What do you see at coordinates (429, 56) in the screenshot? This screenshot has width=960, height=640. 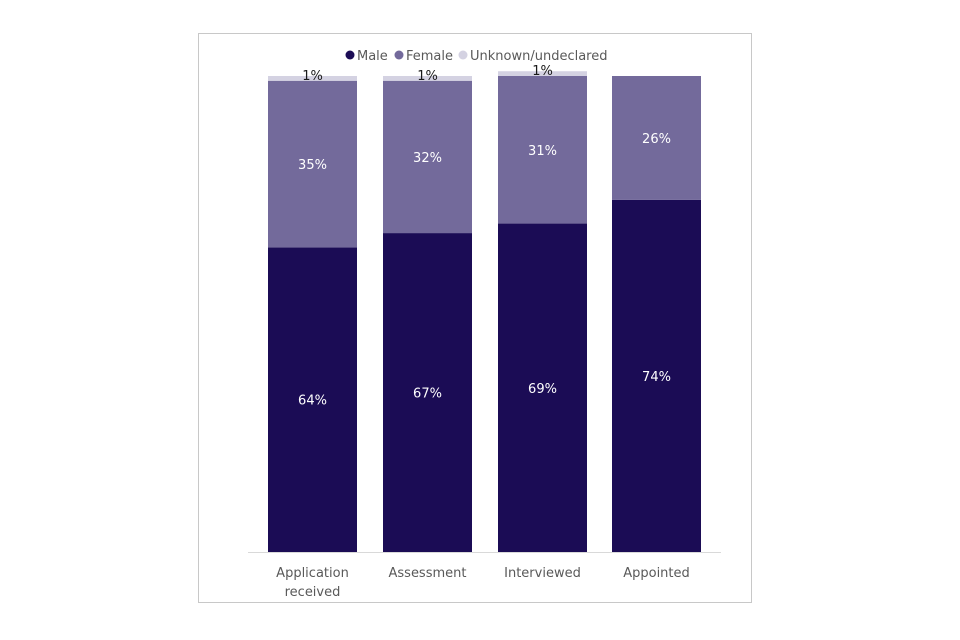 I see `legend-label-female: Female` at bounding box center [429, 56].